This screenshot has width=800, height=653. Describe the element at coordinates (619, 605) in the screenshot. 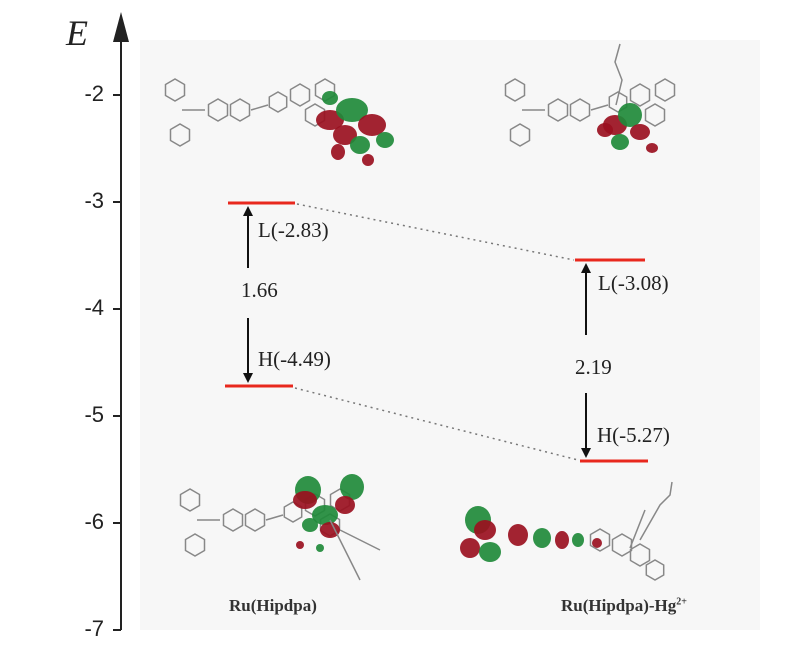

I see `compound-name-2-text: Ru(Hipdpa)-Hg` at that location.